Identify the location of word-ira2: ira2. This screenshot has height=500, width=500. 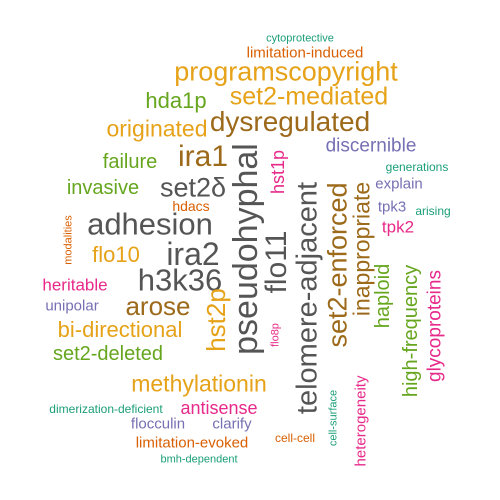
(193, 254).